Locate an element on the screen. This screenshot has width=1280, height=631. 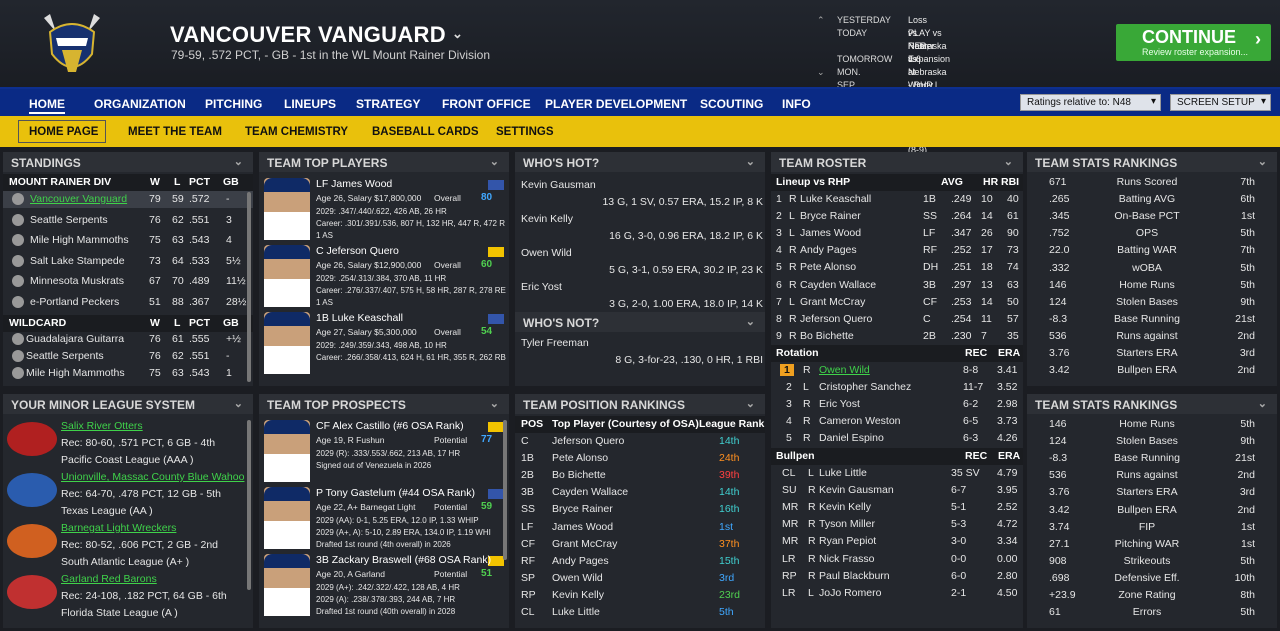
hot-player-name: Kevin Gausman is located at coordinates (640, 185).